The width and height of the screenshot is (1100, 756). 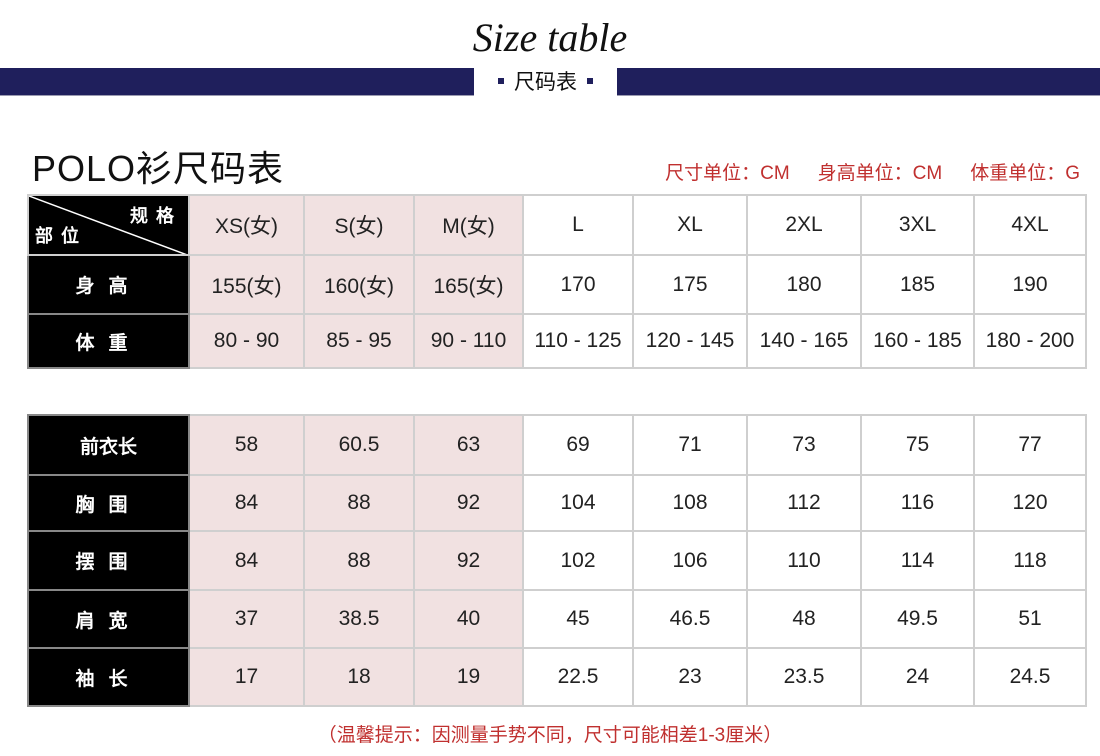 I want to click on size-header-cell: M(女), so click(x=468, y=225).